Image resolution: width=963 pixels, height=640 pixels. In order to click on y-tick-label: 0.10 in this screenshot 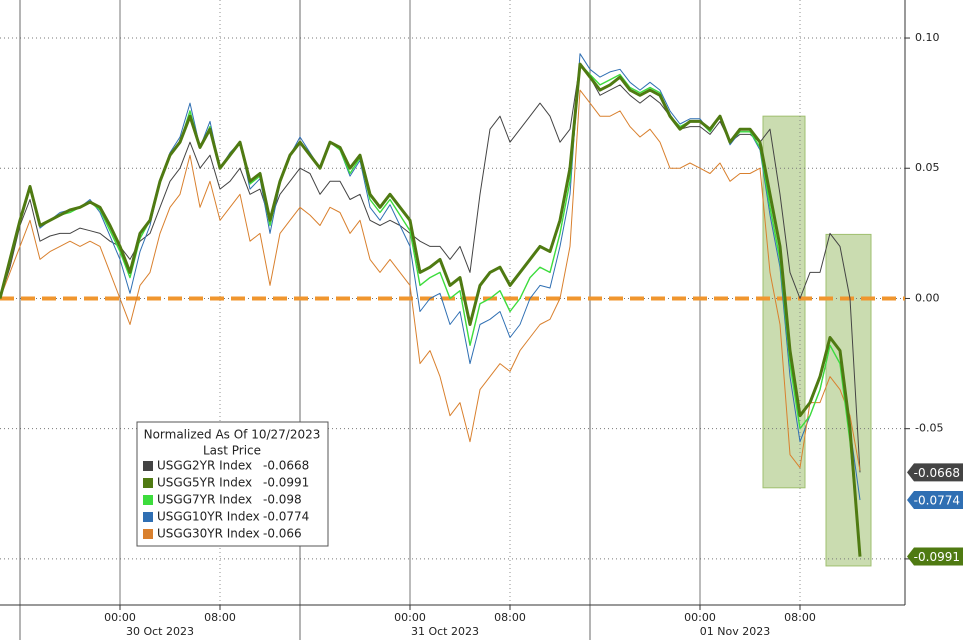, I will do `click(927, 37)`.